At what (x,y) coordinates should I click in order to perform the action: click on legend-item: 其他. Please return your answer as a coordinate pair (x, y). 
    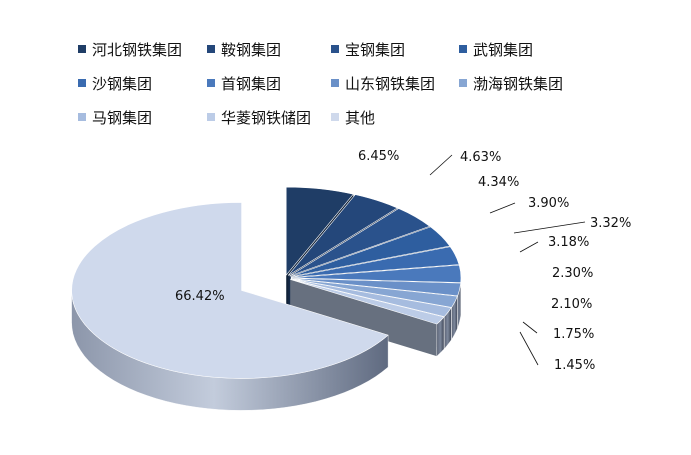
    Looking at the image, I should click on (353, 117).